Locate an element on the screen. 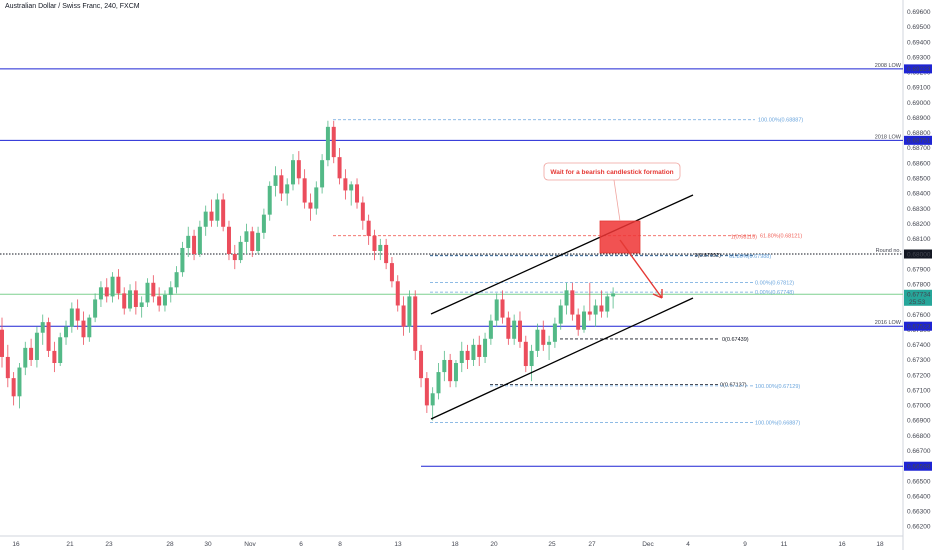 The image size is (932, 550). x-tick-label: 23 is located at coordinates (109, 544).